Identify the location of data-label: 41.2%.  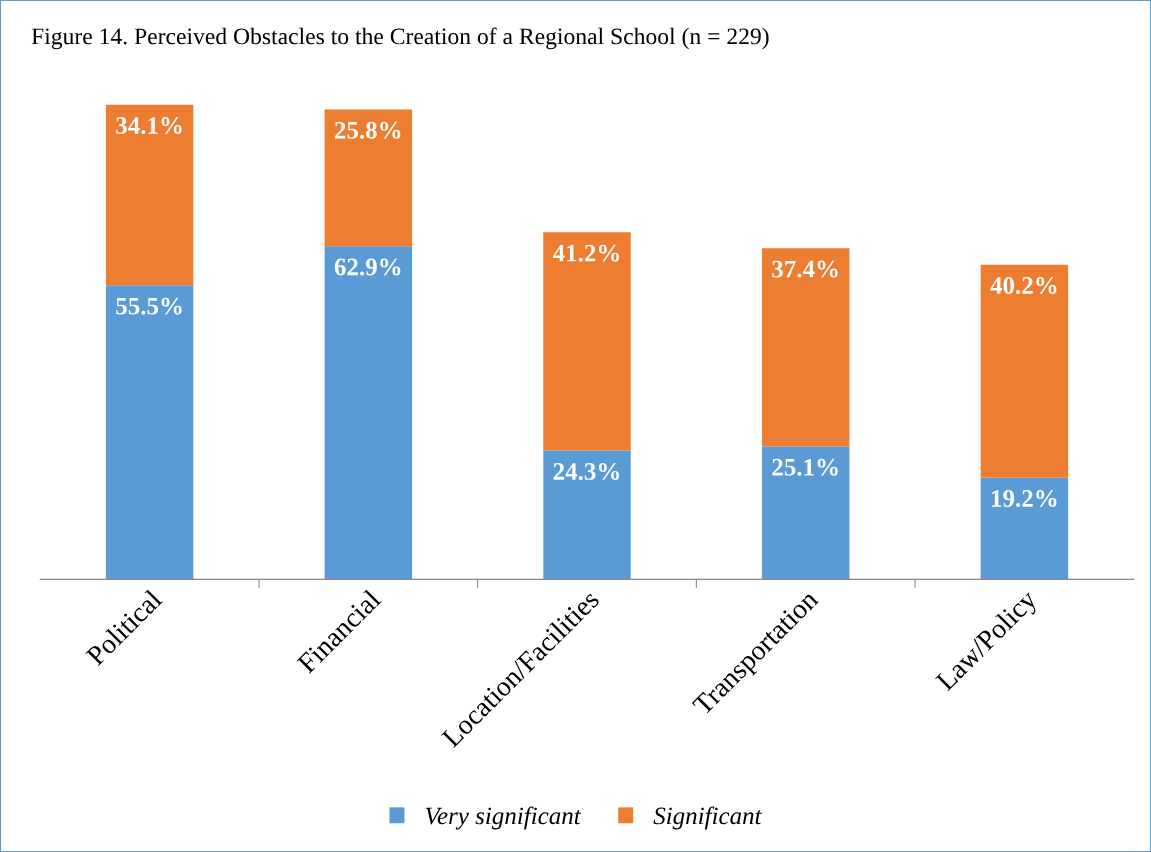
(586, 253).